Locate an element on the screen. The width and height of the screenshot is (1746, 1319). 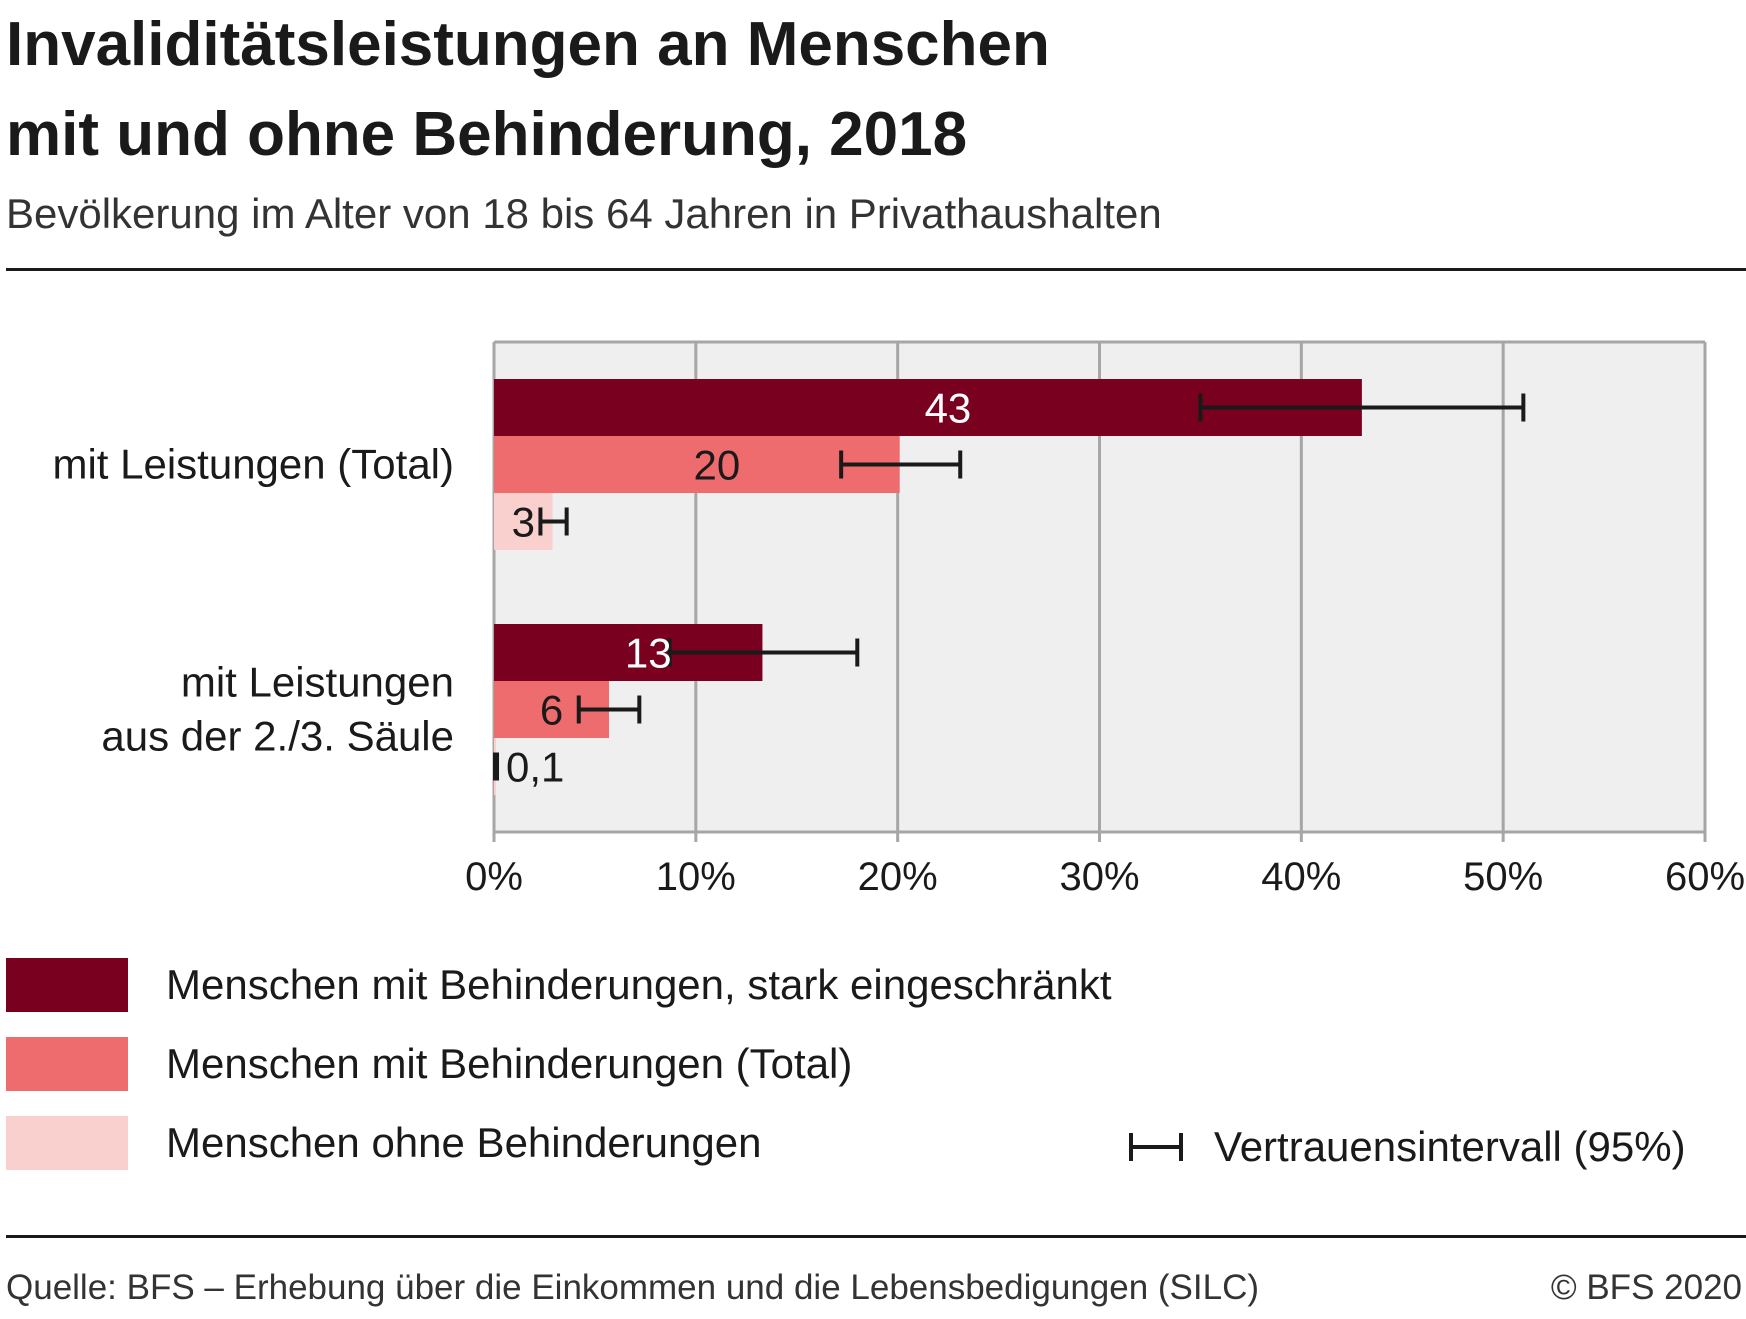
category-label-1-line-0: mit Leistungen is located at coordinates (317, 682).